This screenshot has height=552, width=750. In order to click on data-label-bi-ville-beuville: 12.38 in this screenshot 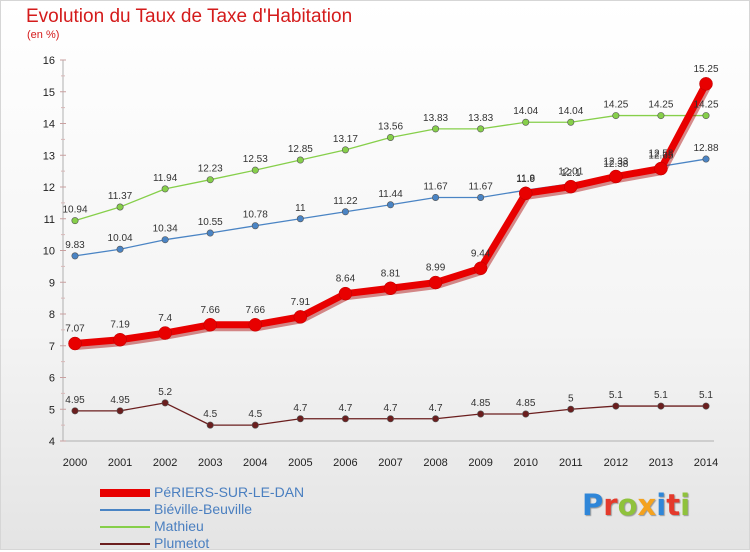, I will do `click(615, 164)`.